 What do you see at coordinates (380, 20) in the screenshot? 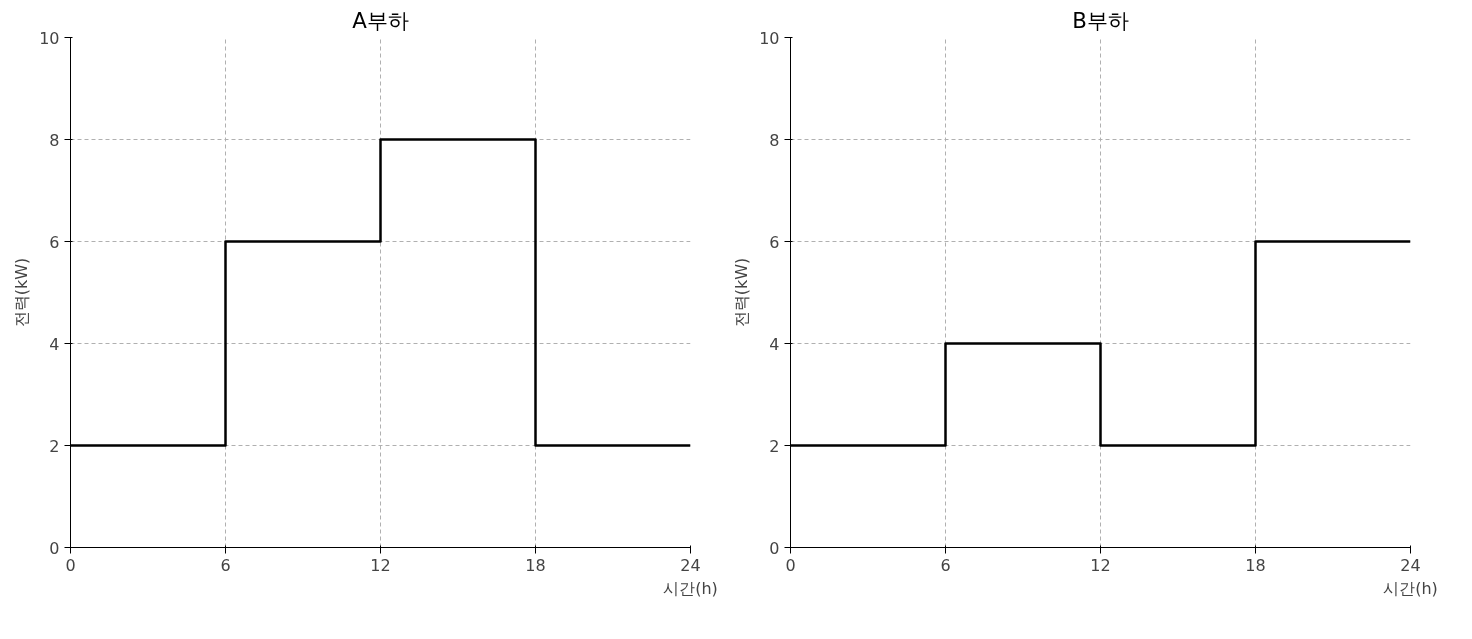
I see `chart-title: A부하` at bounding box center [380, 20].